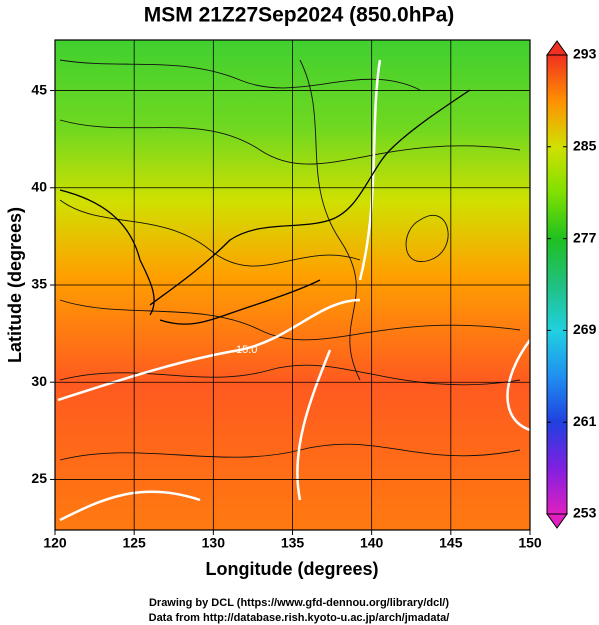 The height and width of the screenshot is (625, 599). Describe the element at coordinates (299, 15) in the screenshot. I see `title: MSM 21Z27Sep2024 (850.0hPa)` at that location.